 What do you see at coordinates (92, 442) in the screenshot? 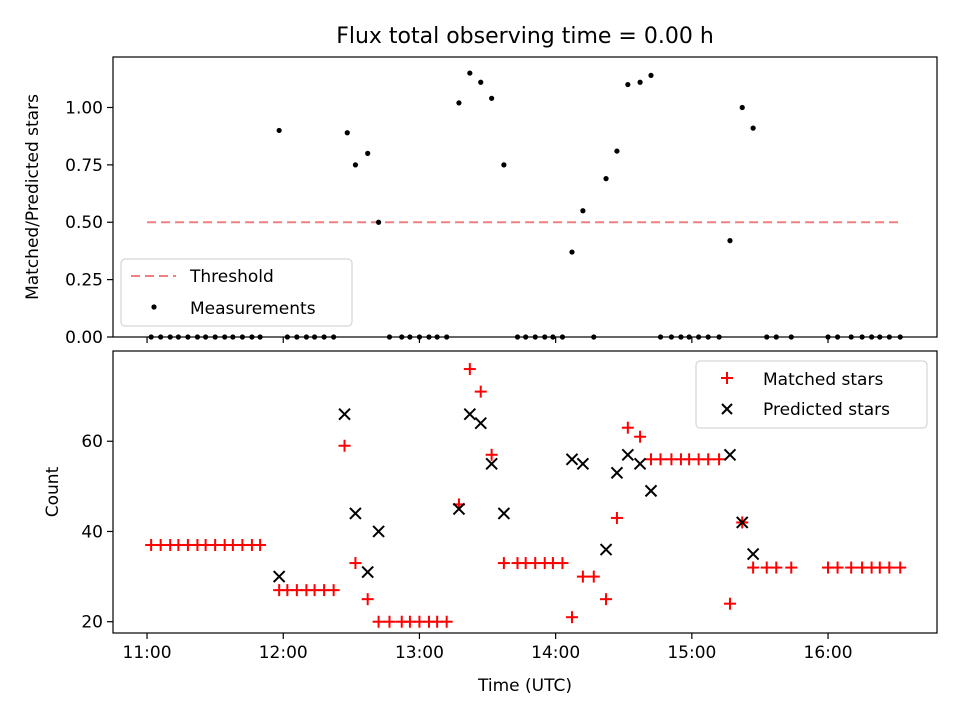
I see `bottom-y-tick-label: 60` at bounding box center [92, 442].